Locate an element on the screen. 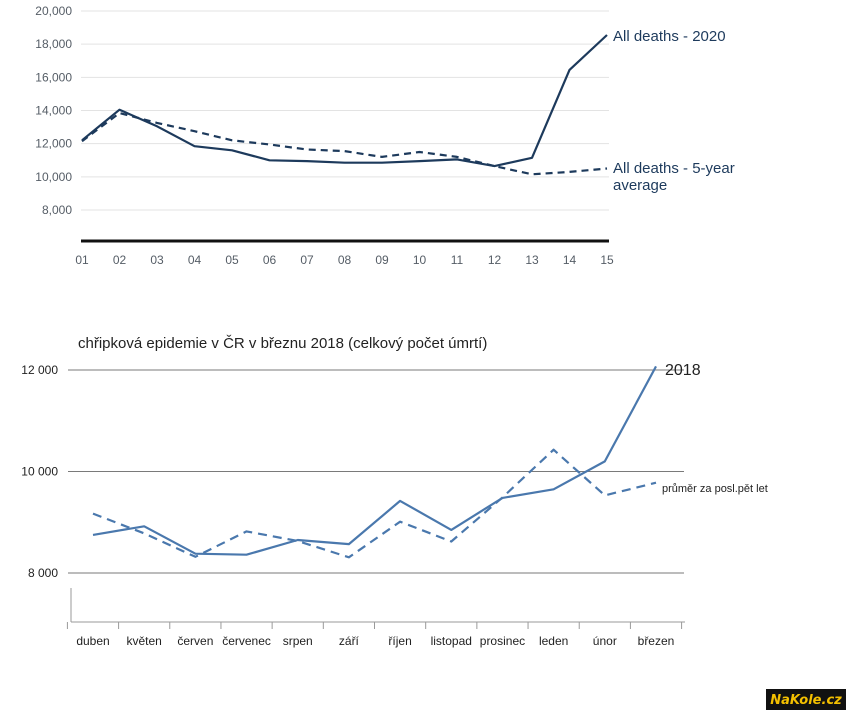 This screenshot has height=713, width=848. chart2-y-tick-label: 12 000 is located at coordinates (39, 370).